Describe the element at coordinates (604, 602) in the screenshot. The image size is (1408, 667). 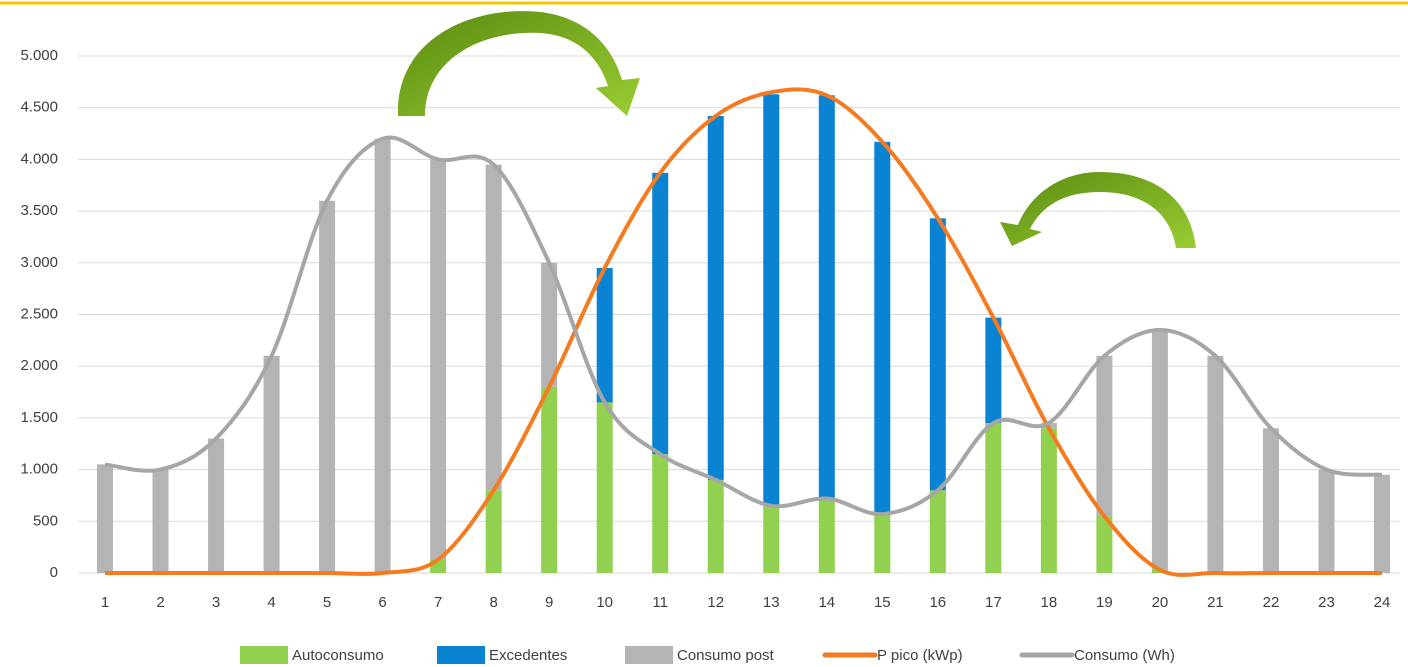
I see `x-tick-label: 10` at that location.